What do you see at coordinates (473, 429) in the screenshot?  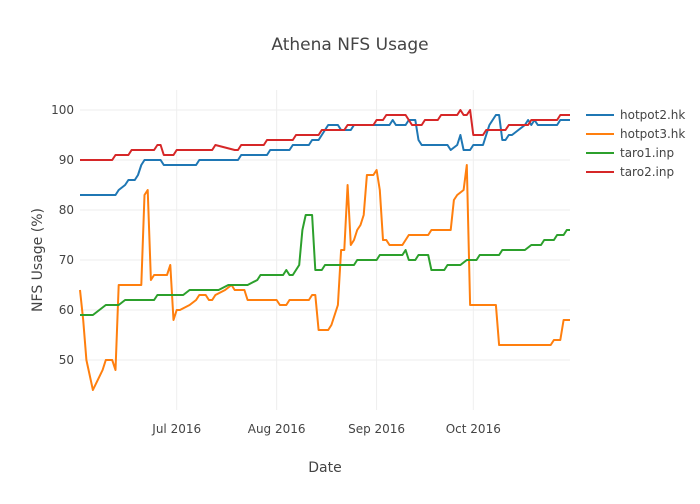 I see `x-tick-label: Oct 2016` at bounding box center [473, 429].